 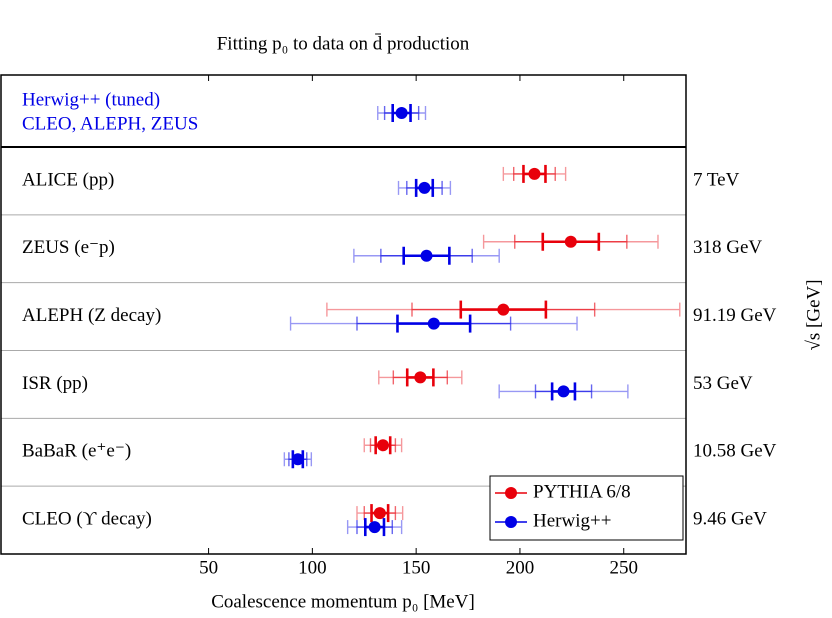 I want to click on energy-label: 10.58 GeV, so click(x=735, y=451).